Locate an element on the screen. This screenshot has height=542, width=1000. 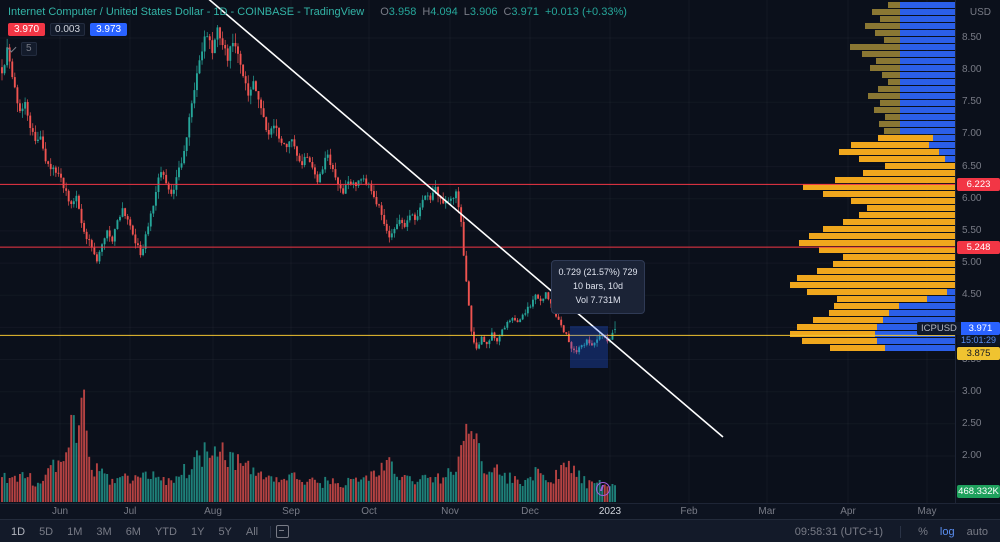
measure-volume: Vol 7.731M is located at coordinates (598, 299).